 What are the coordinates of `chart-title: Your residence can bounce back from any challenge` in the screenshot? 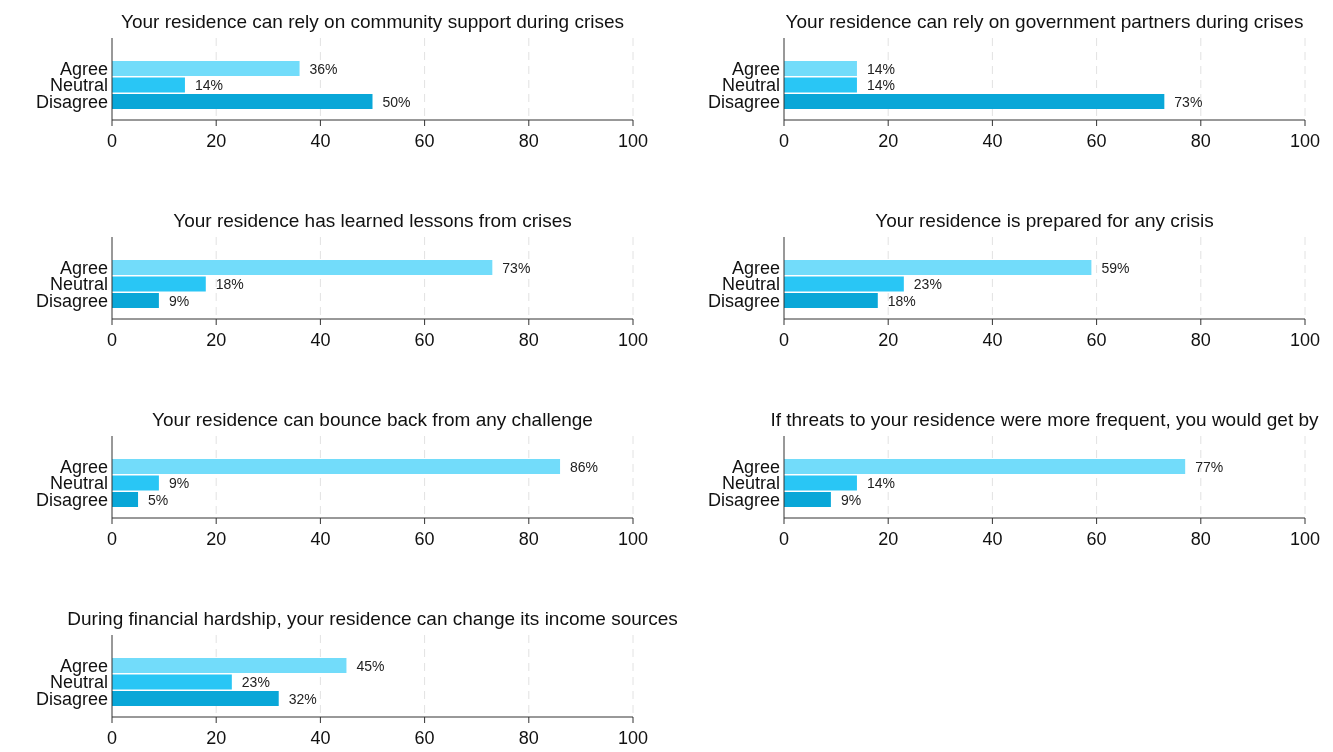 It's located at (372, 419).